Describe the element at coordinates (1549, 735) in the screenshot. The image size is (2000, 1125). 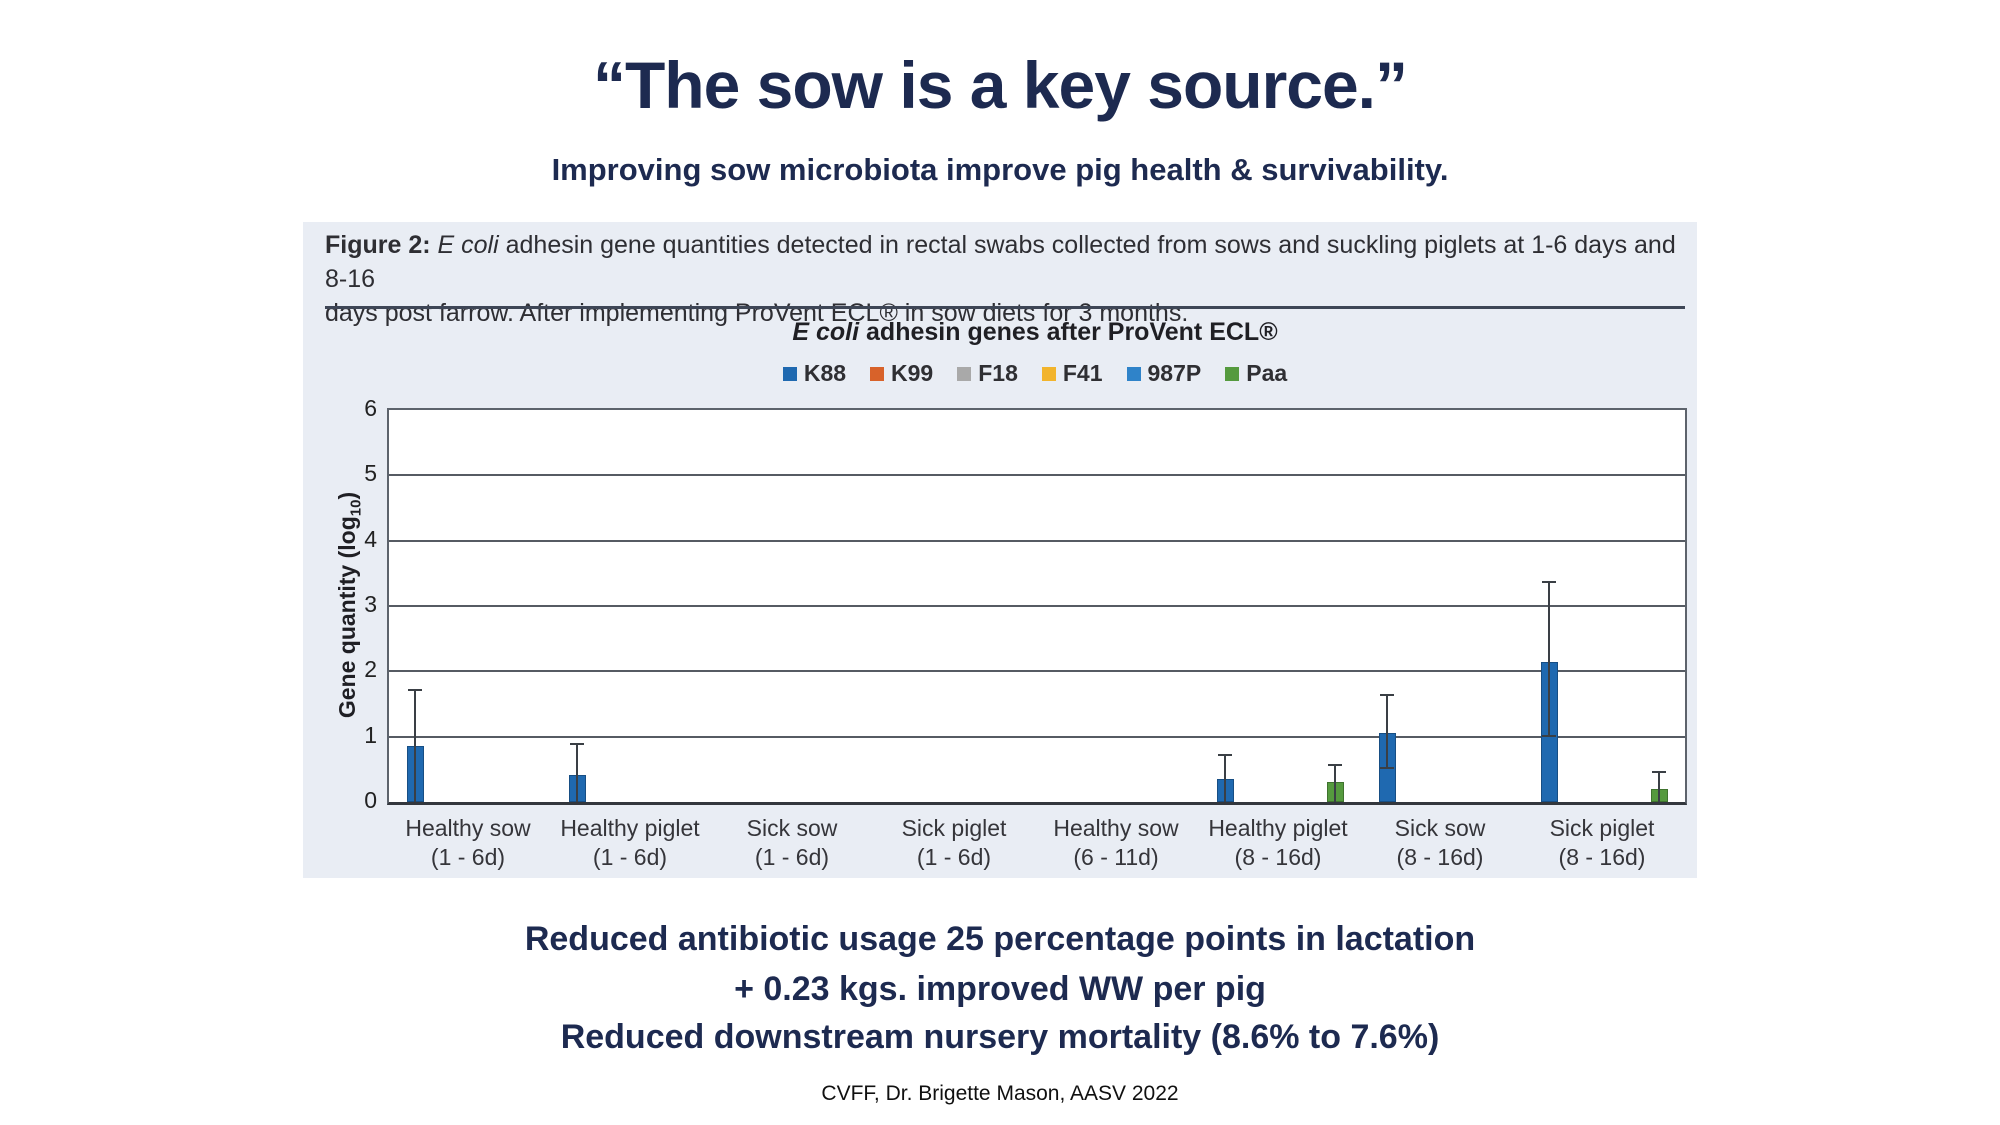
I see `error-cap-bottom-K88-group8` at that location.